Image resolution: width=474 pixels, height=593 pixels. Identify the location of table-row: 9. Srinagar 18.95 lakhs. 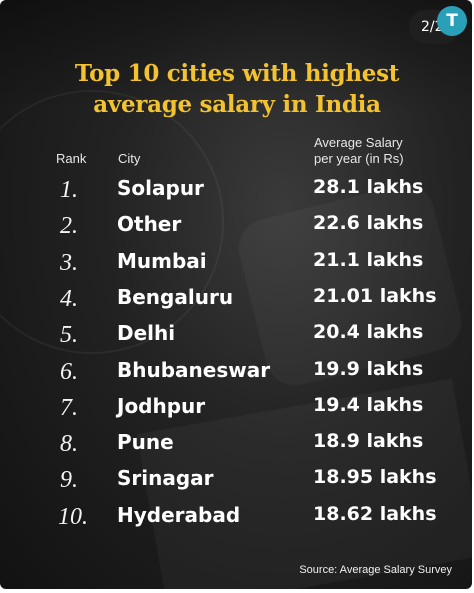
(236, 481).